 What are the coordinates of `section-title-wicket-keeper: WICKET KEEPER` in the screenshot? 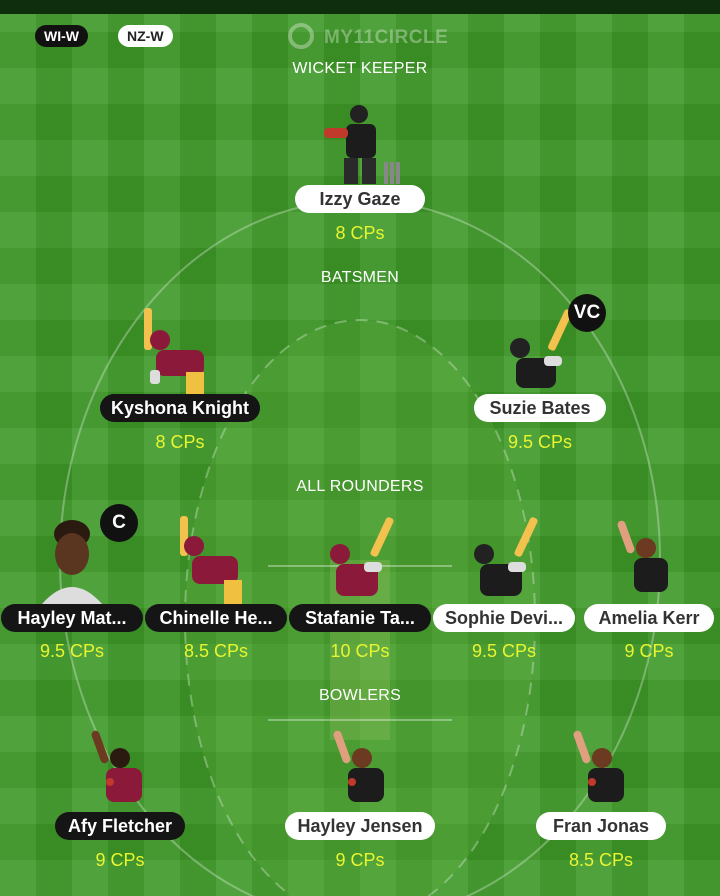 It's located at (360, 68).